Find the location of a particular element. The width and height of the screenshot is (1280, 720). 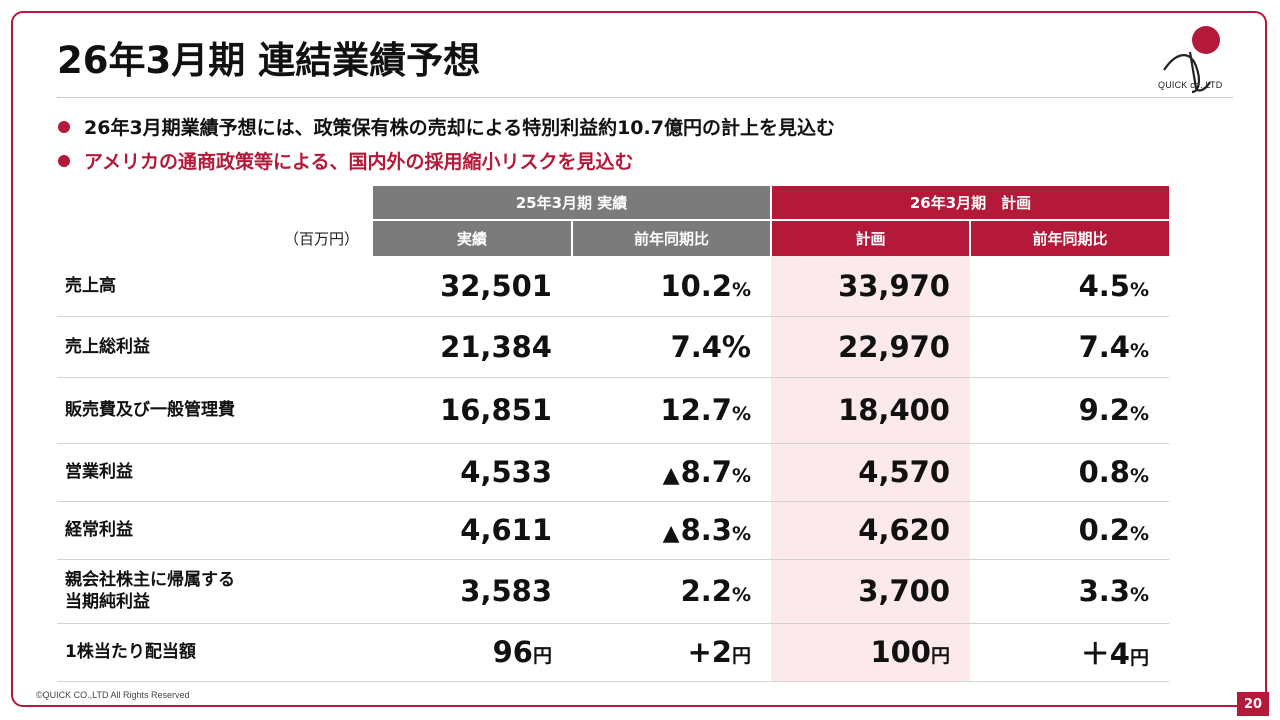

plan-cell: 18,400 is located at coordinates (870, 410).